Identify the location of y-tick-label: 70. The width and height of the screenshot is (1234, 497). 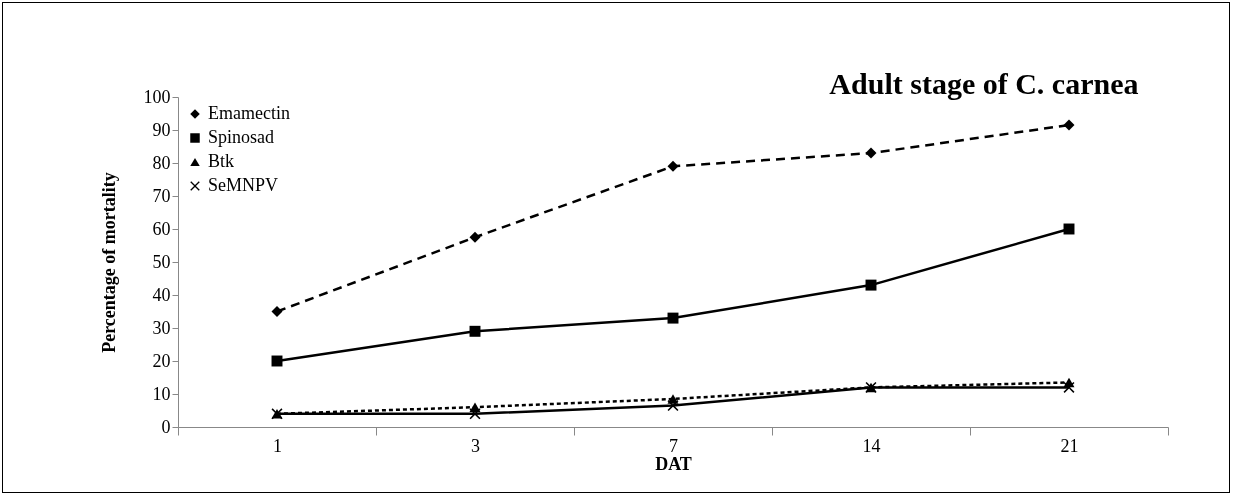
(161, 195).